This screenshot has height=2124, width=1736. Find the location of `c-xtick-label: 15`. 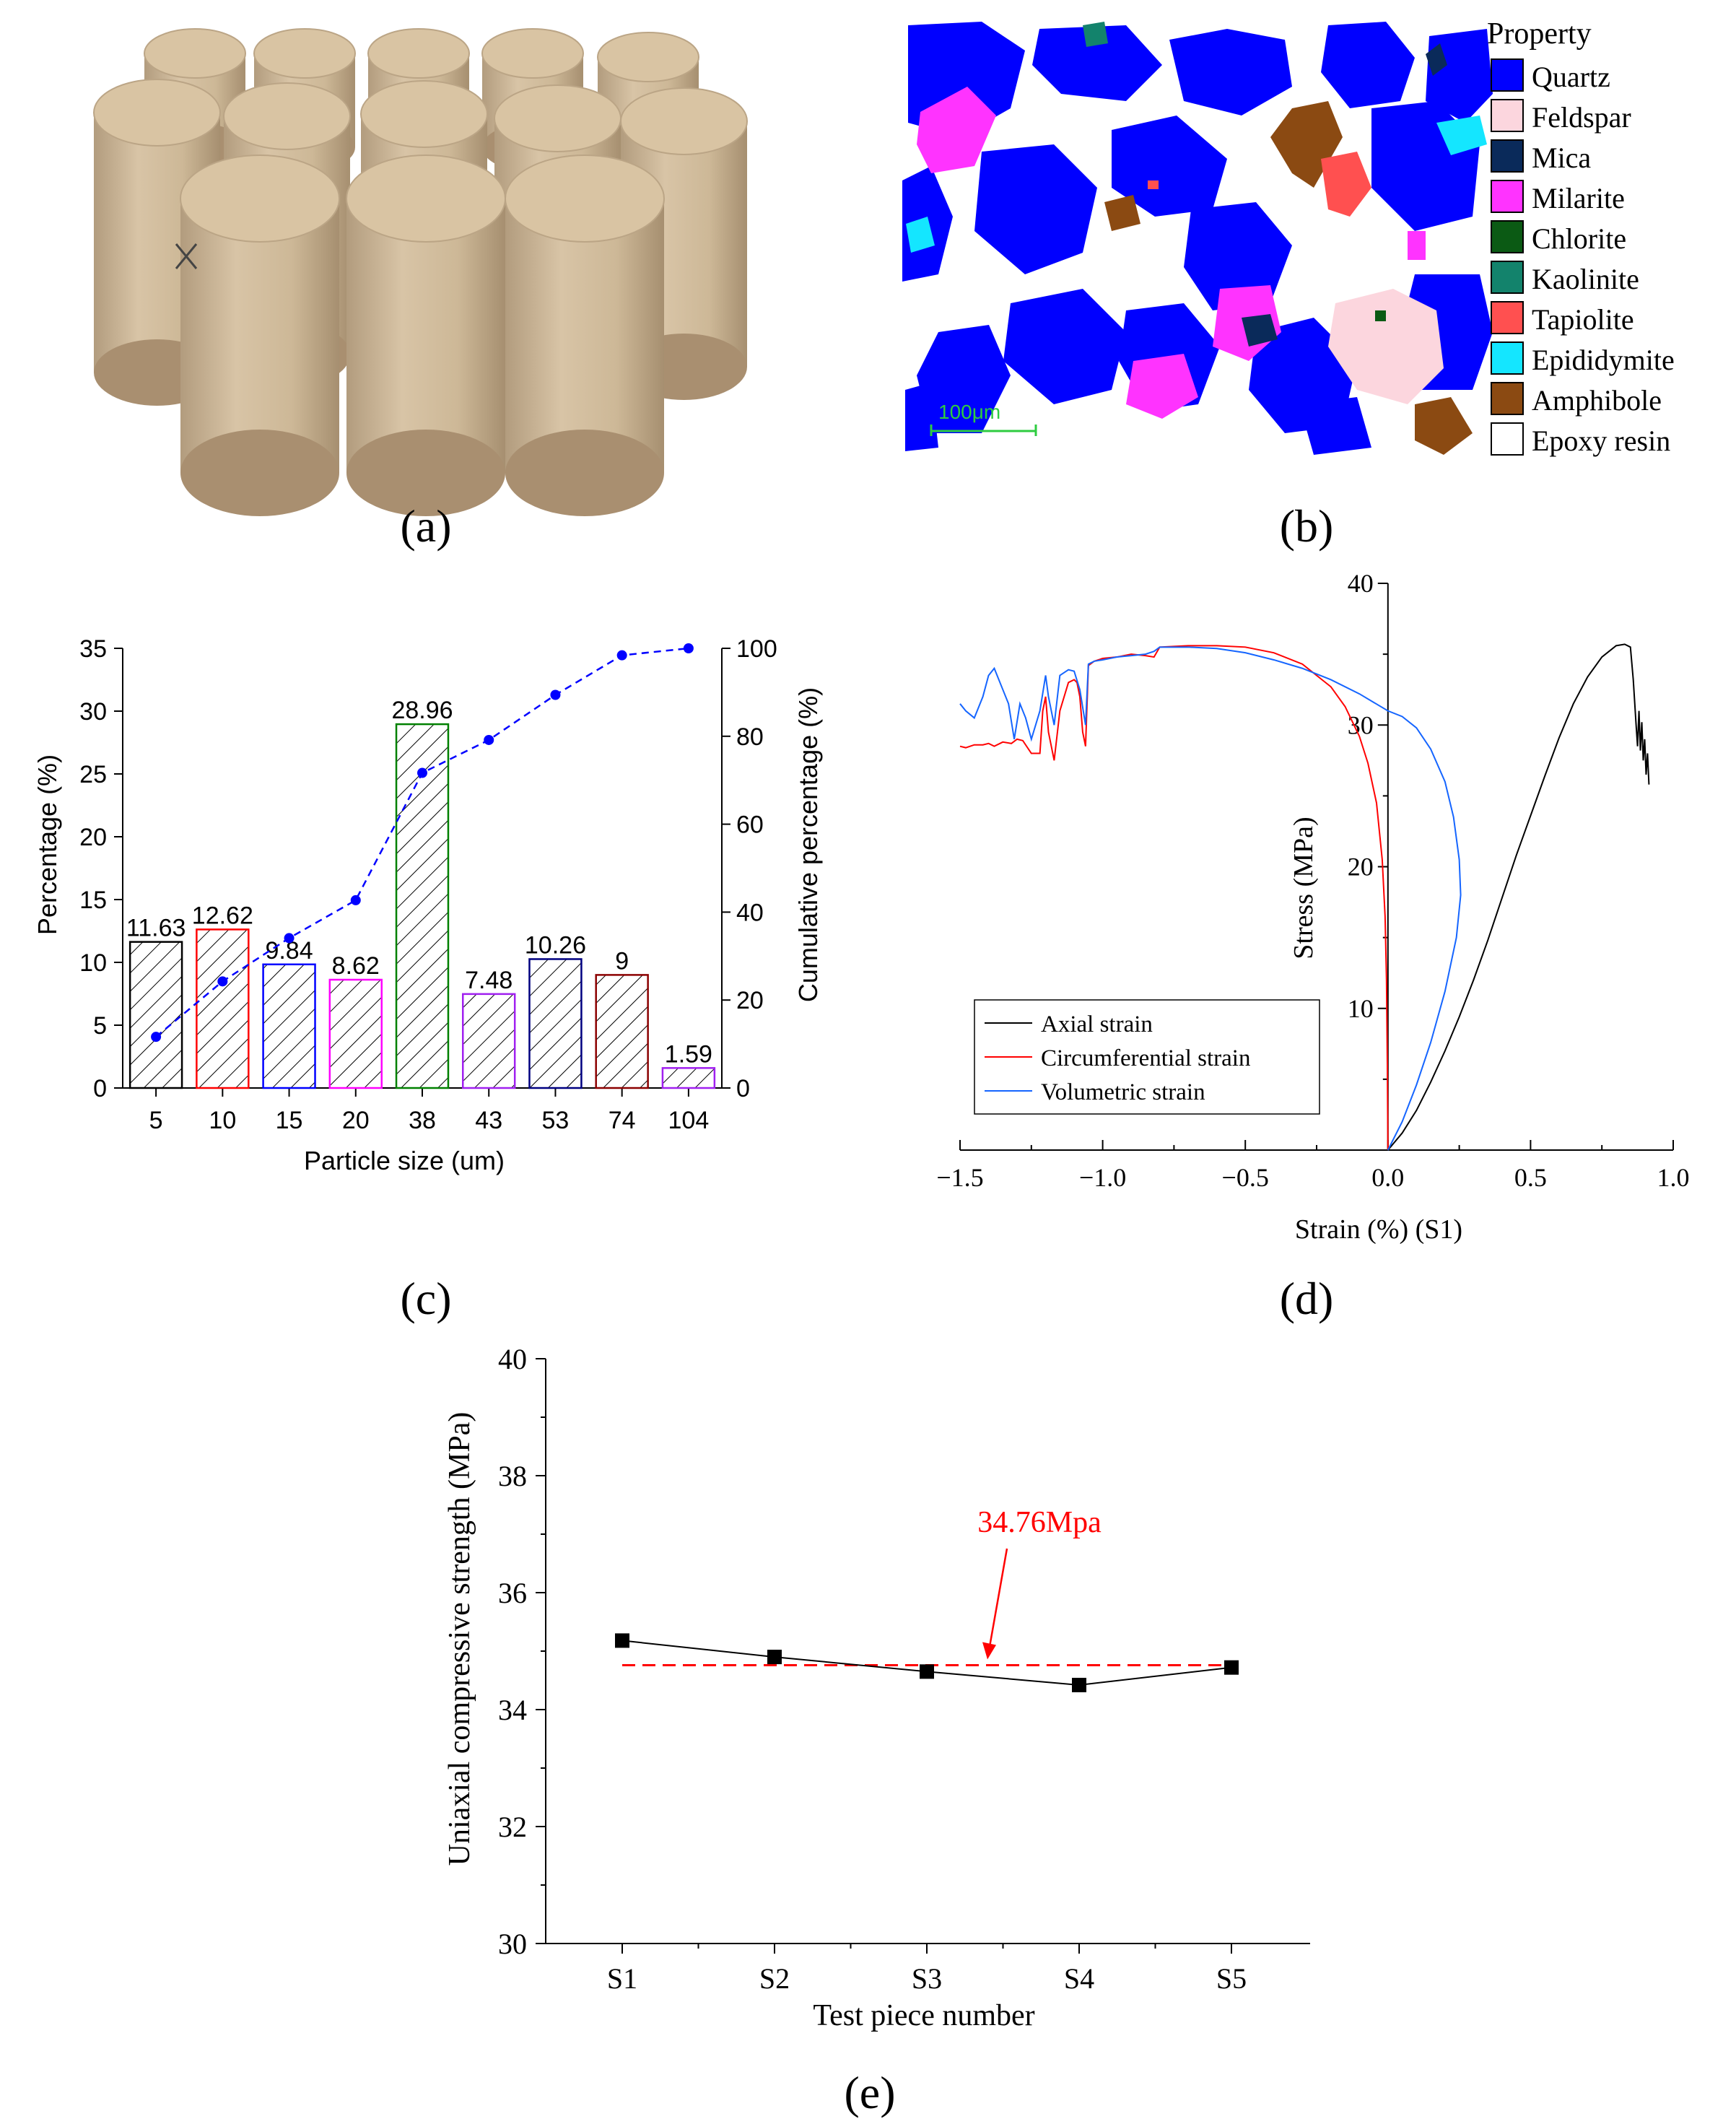

c-xtick-label: 15 is located at coordinates (289, 1120).